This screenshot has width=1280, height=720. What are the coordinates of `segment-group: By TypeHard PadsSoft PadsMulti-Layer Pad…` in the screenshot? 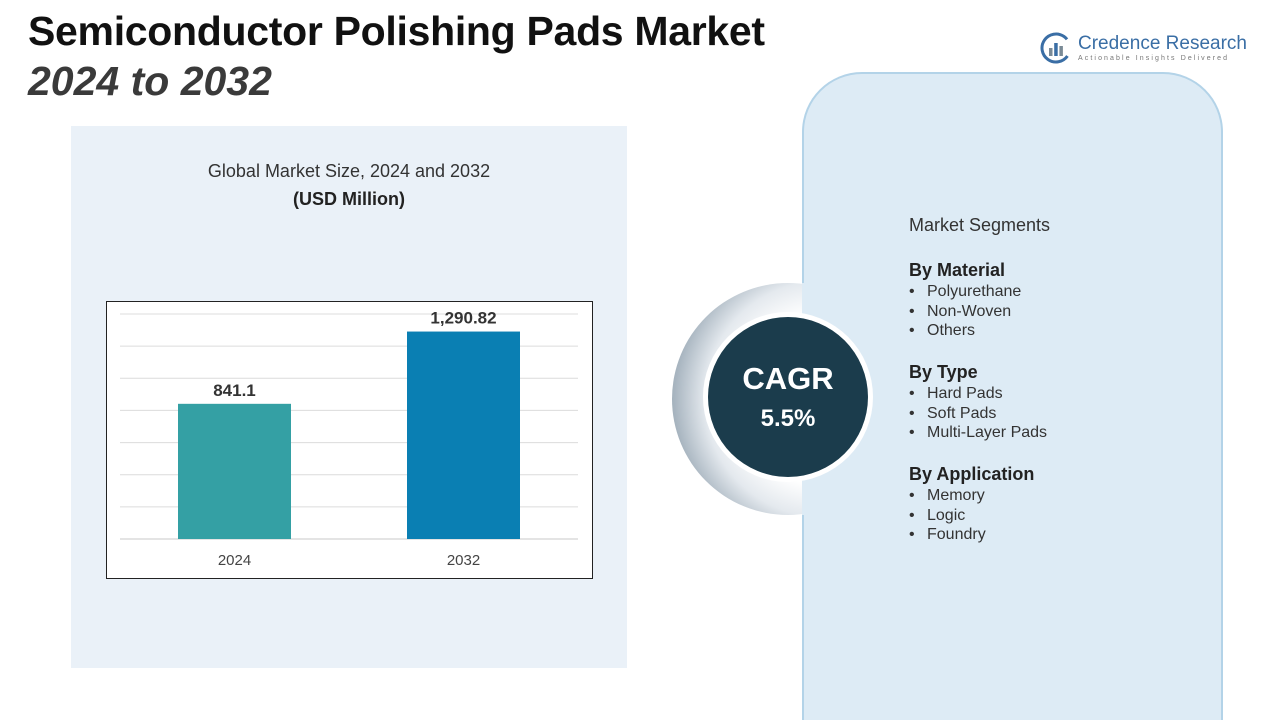 It's located at (978, 402).